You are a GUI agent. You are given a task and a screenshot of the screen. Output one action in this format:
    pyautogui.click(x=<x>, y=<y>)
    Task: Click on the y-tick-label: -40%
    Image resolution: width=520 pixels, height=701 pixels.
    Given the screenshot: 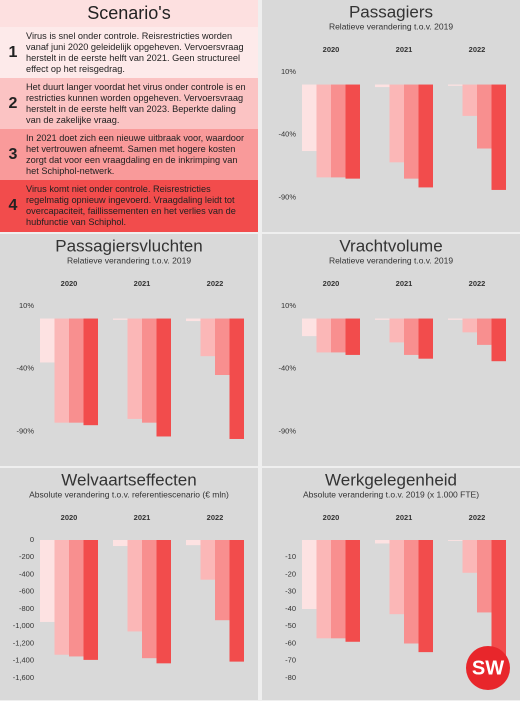 What is the action you would take?
    pyautogui.click(x=287, y=134)
    